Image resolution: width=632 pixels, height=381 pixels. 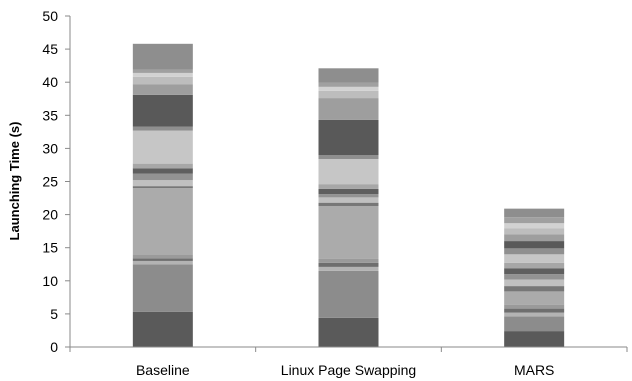 I want to click on y-tick-label: 5, so click(x=54, y=314).